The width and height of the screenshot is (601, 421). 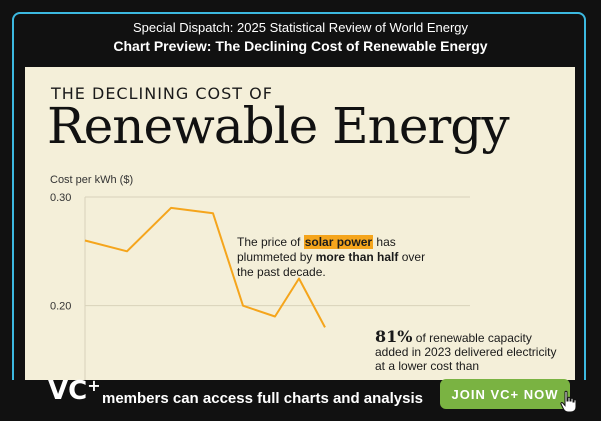 What do you see at coordinates (505, 394) in the screenshot?
I see `join-vc-plus-button: JOIN VC+ NOW` at bounding box center [505, 394].